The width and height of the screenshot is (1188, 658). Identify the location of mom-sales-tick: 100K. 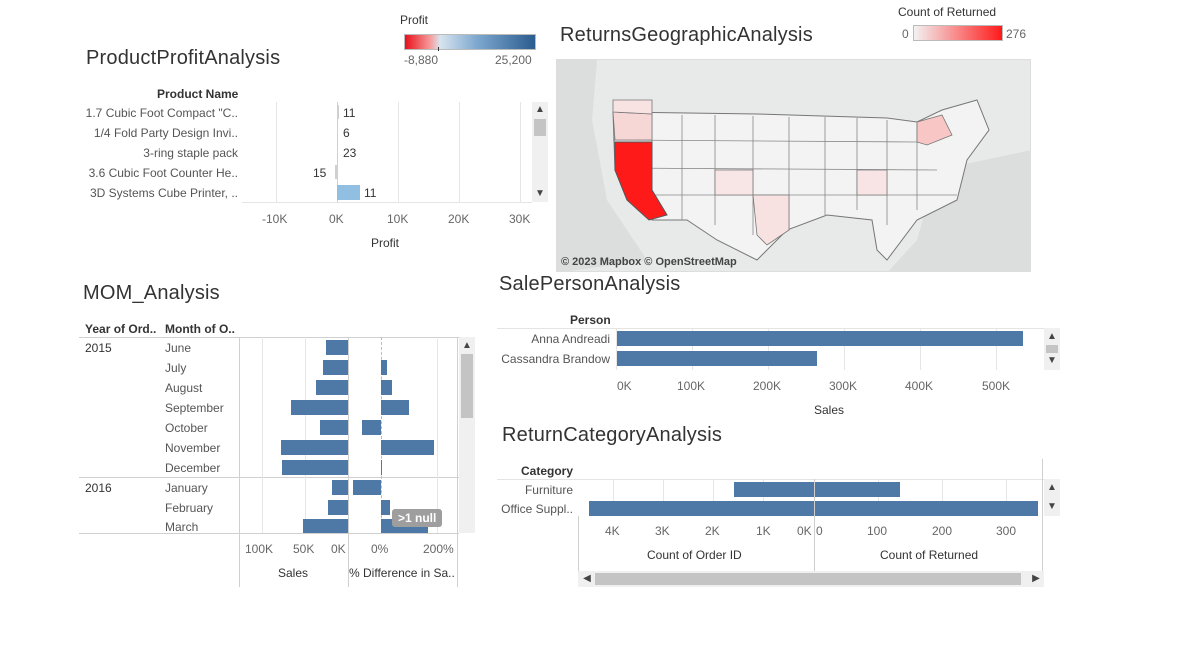
(259, 549).